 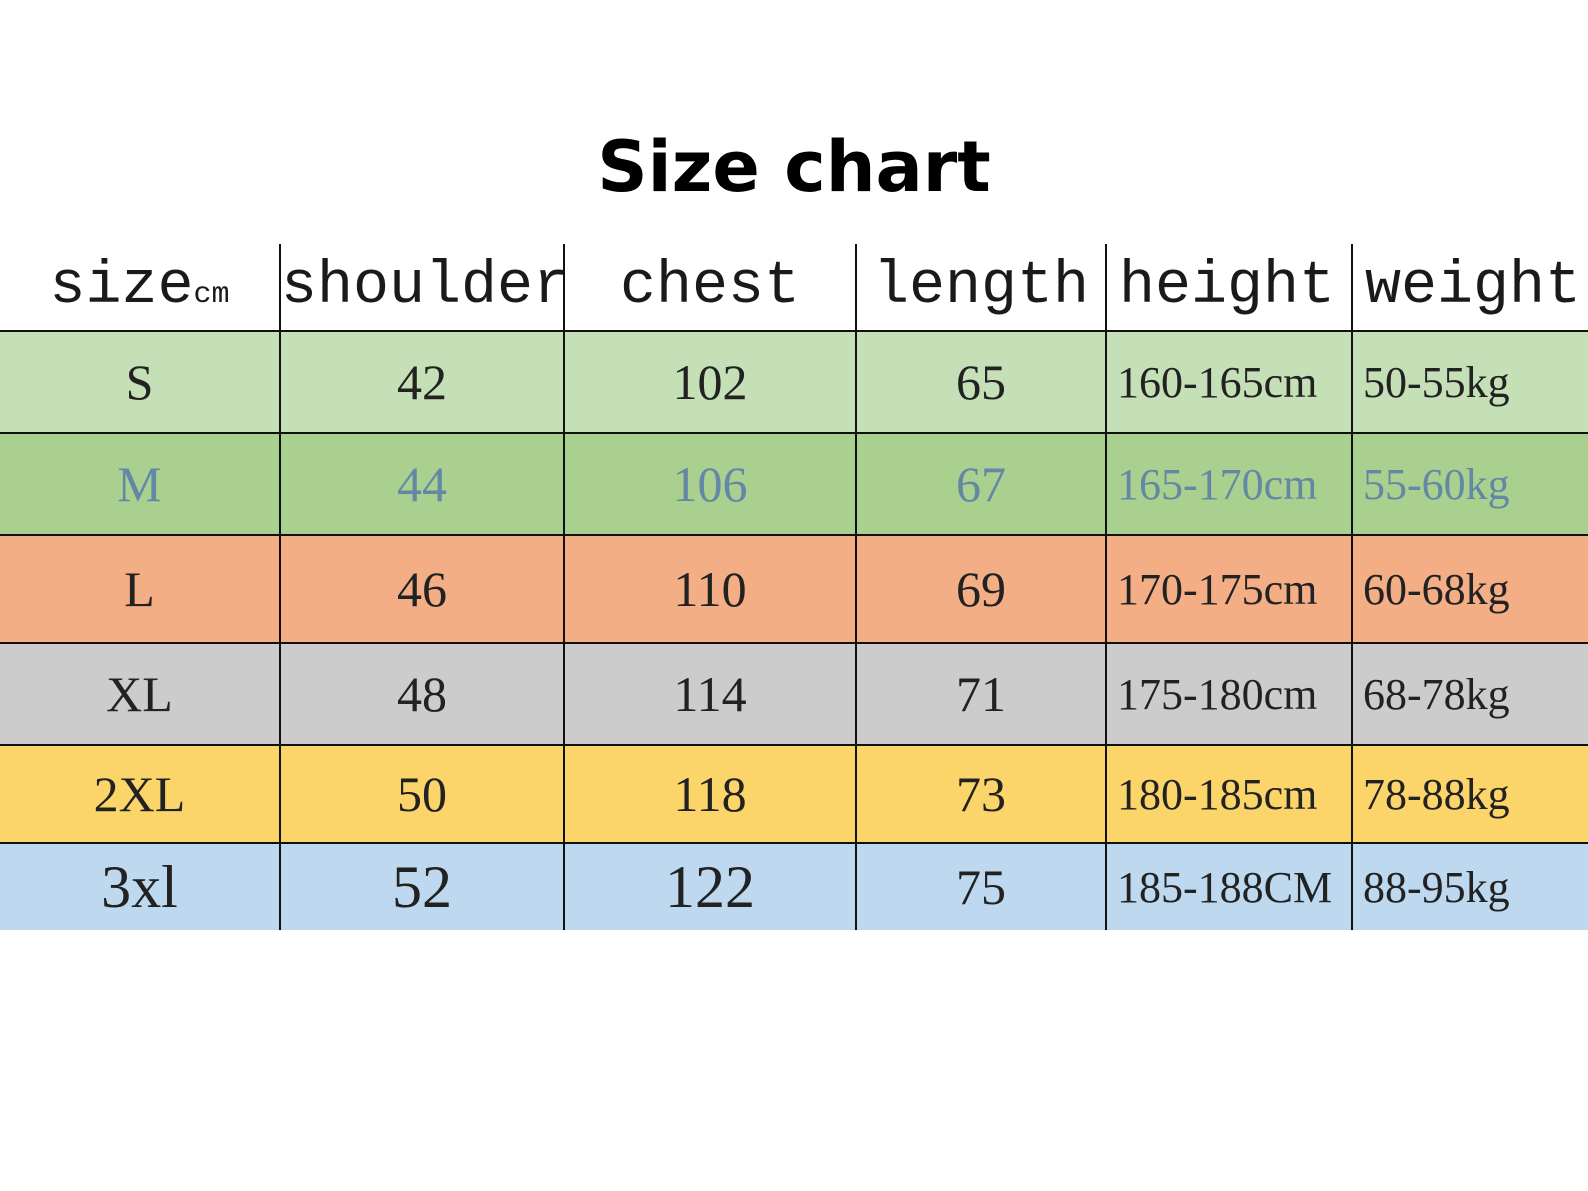 I want to click on table-row: L 46 110 69 170-175cm 60-68kg, so click(x=794, y=589).